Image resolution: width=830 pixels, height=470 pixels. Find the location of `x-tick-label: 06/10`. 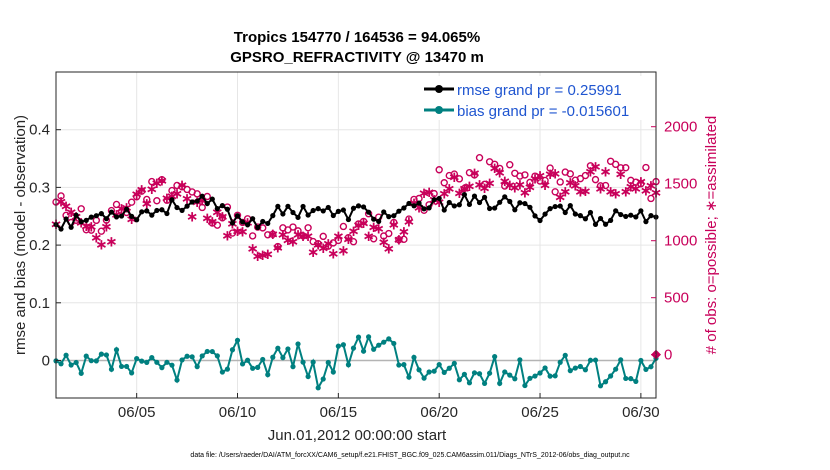

x-tick-label: 06/10 is located at coordinates (238, 412).